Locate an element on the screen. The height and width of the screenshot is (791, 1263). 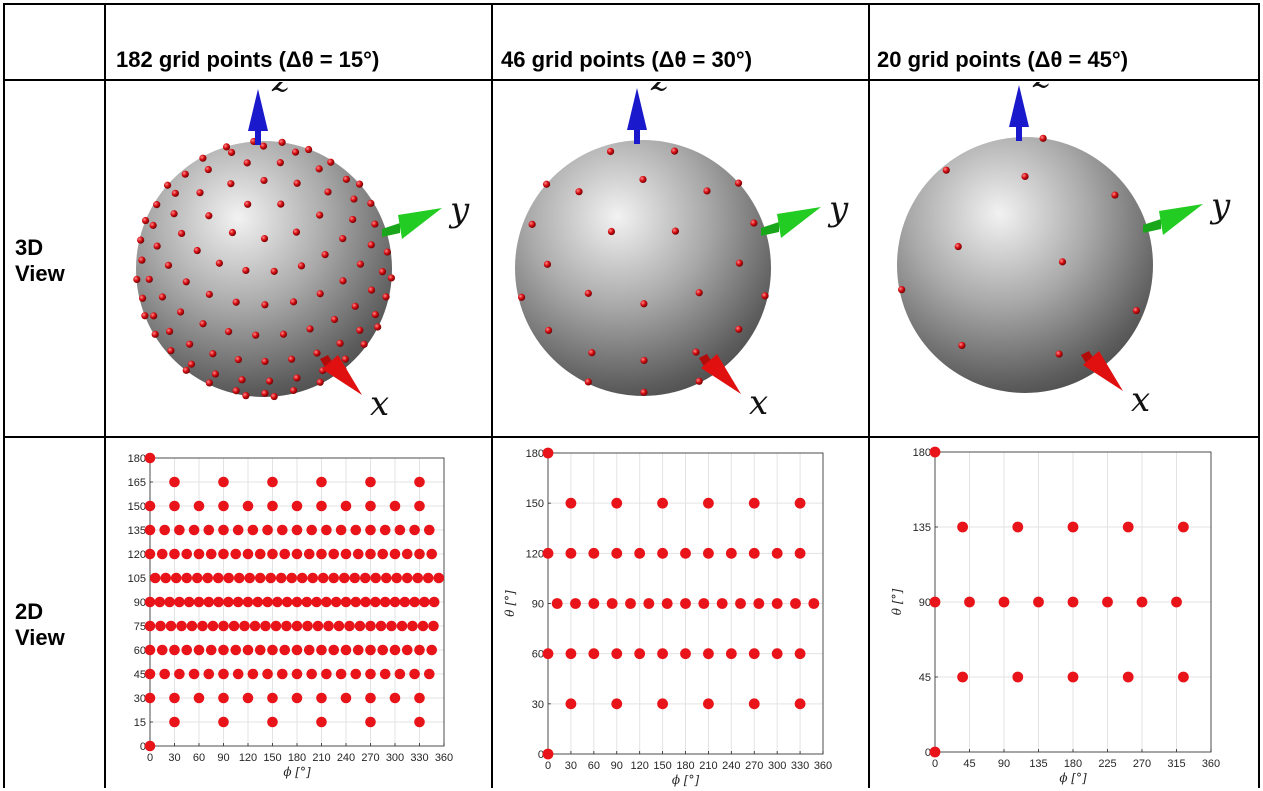
x-axis-label: ϕ [°] is located at coordinates (297, 772).